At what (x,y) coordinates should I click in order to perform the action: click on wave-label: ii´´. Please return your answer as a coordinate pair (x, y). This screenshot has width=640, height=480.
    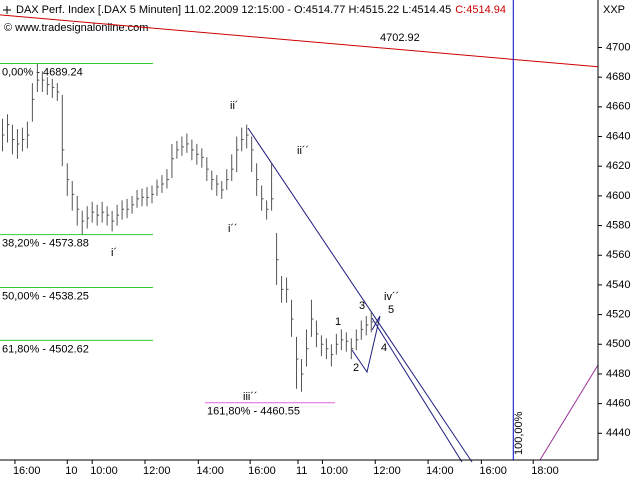
    Looking at the image, I should click on (303, 151).